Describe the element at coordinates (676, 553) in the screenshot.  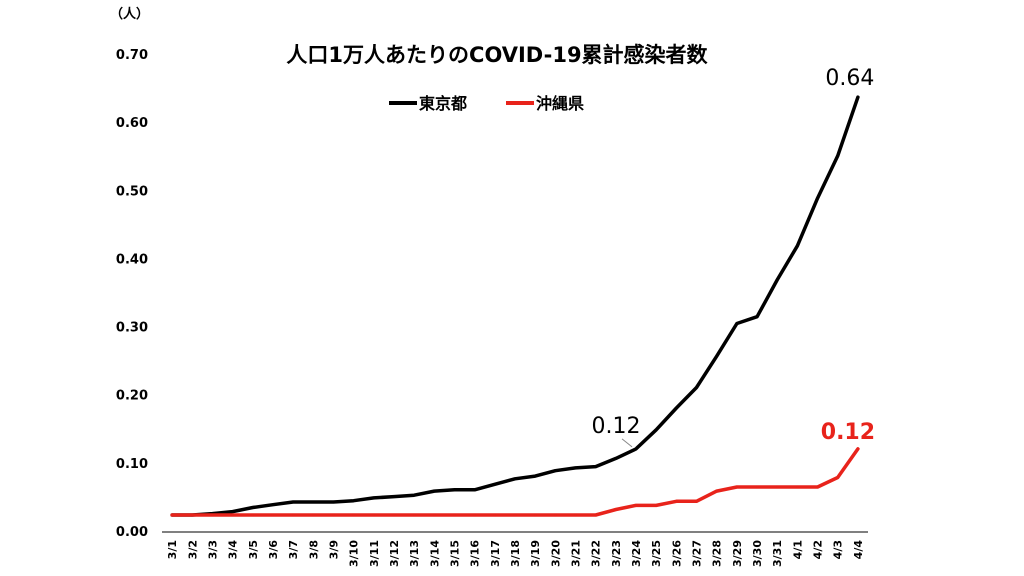
I see `x-tick-label: 3/26` at that location.